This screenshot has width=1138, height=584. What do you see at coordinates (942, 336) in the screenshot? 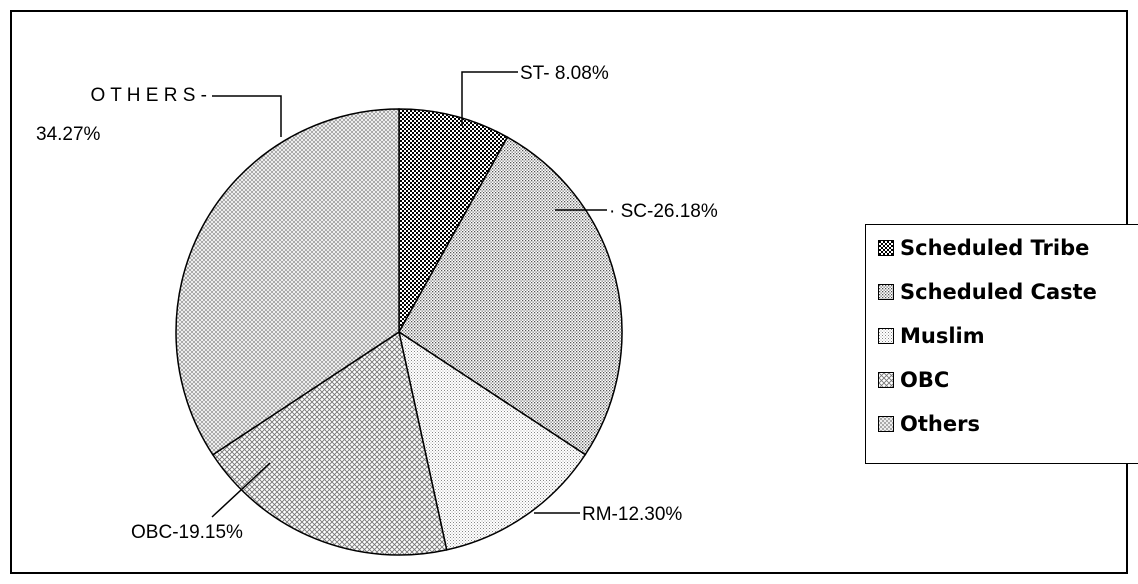
I see `legend-label: Muslim` at bounding box center [942, 336].